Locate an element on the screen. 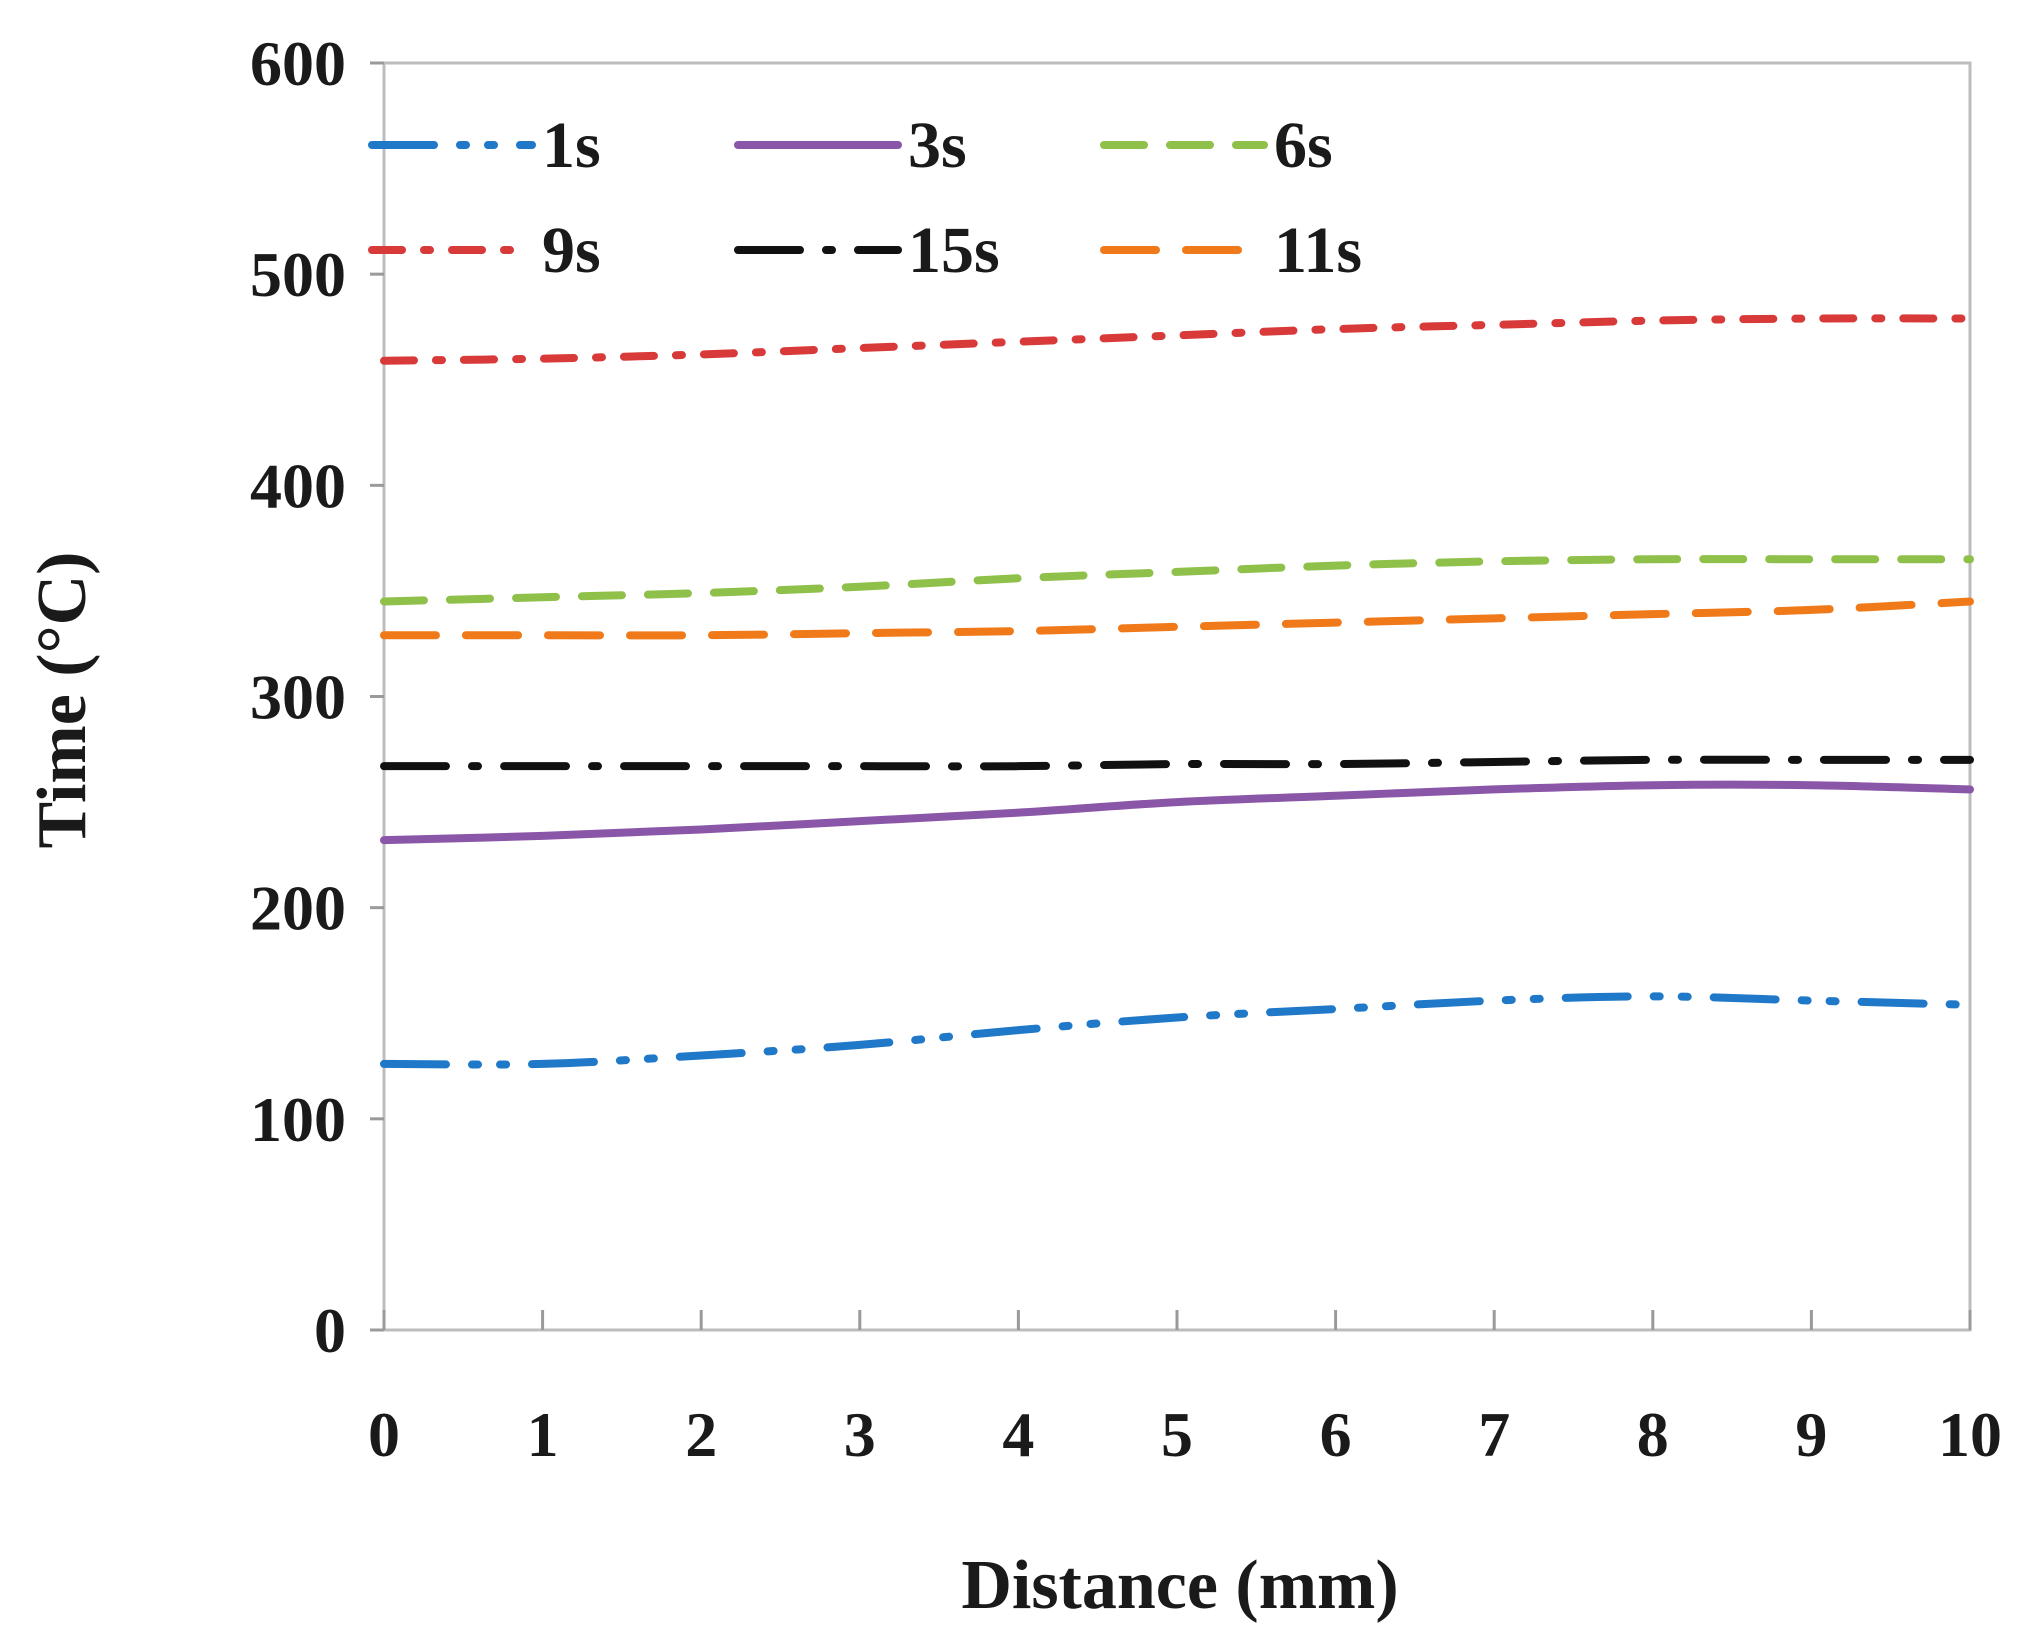 The width and height of the screenshot is (2020, 1642). legend-label-3s: 3s is located at coordinates (937, 145).